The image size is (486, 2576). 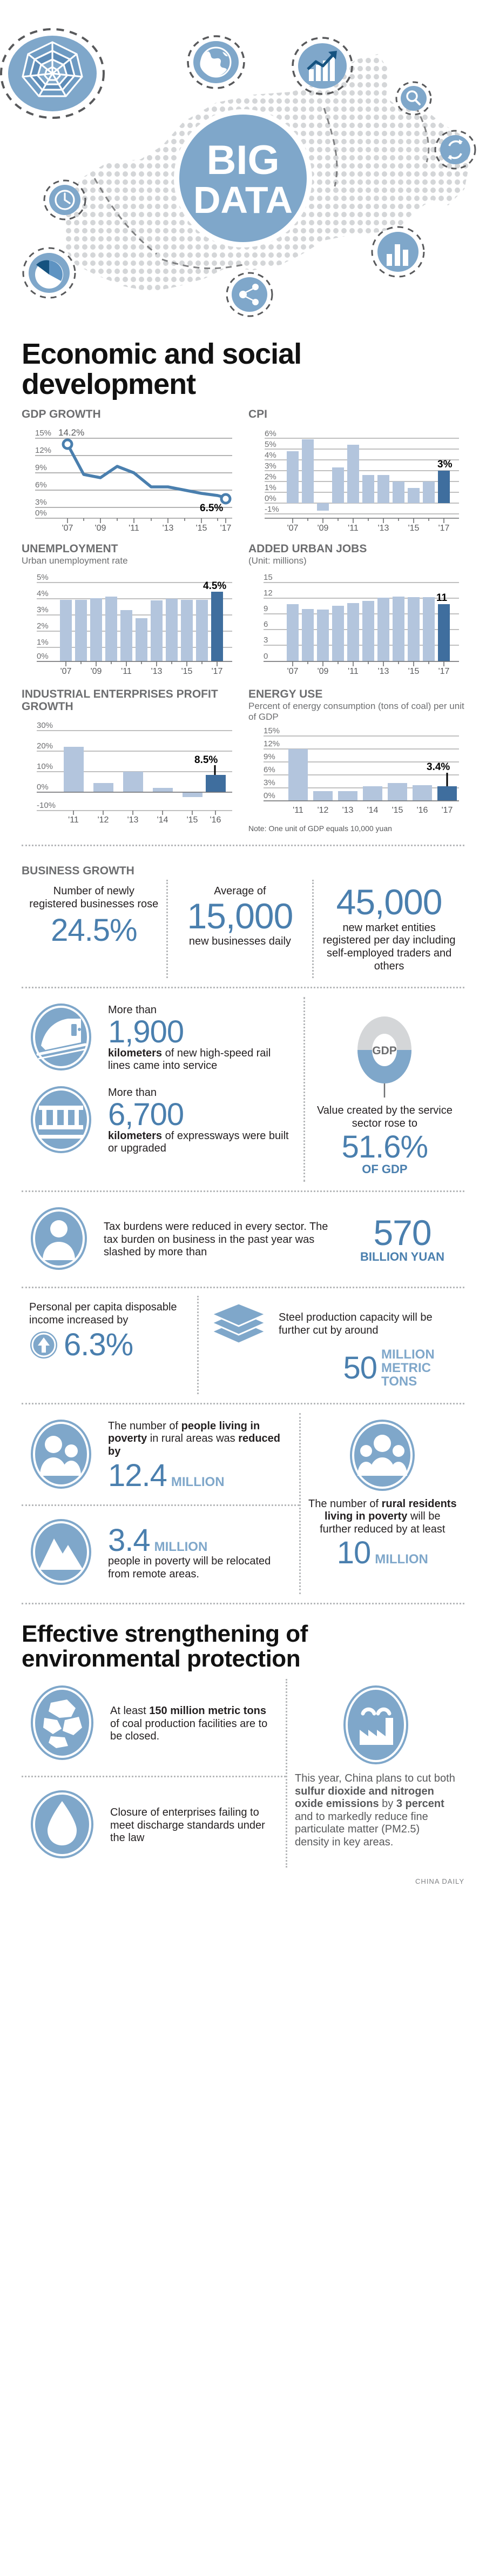 What do you see at coordinates (383, 1553) in the screenshot?
I see `poverty-further-value-row: 10 MILLION` at bounding box center [383, 1553].